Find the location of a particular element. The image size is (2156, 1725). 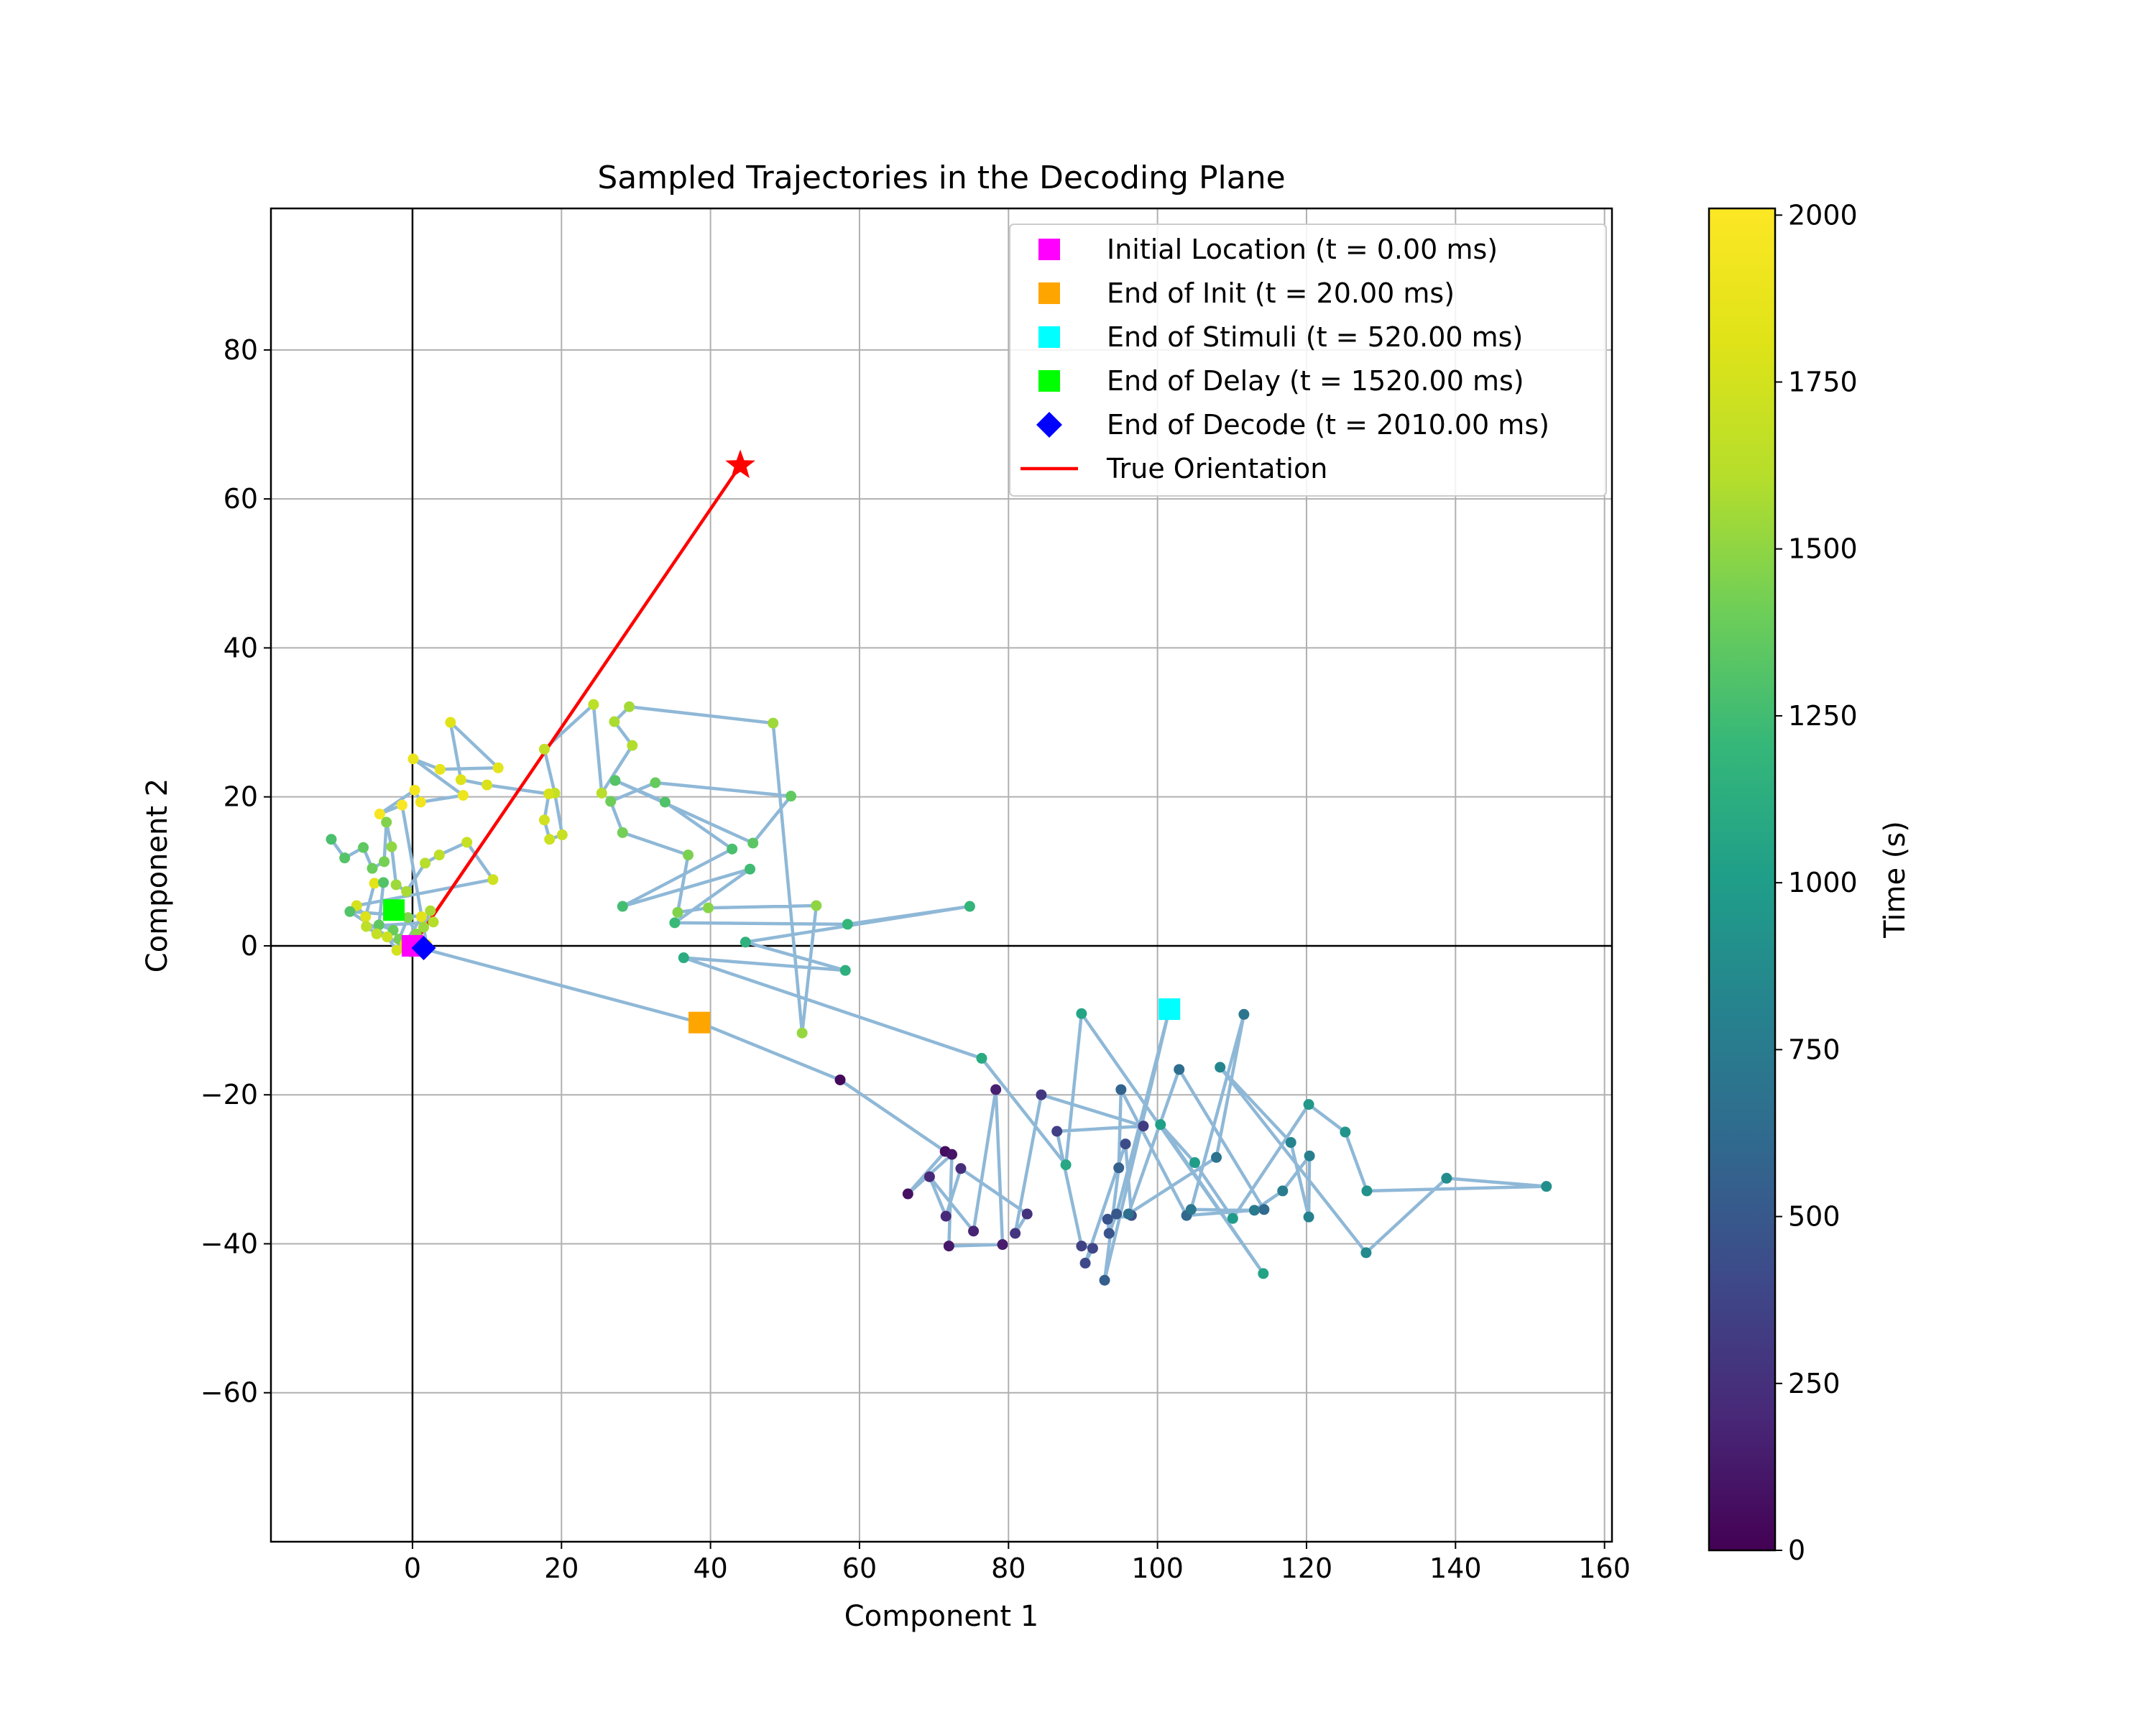

x-tick-label: 0 is located at coordinates (412, 1568).